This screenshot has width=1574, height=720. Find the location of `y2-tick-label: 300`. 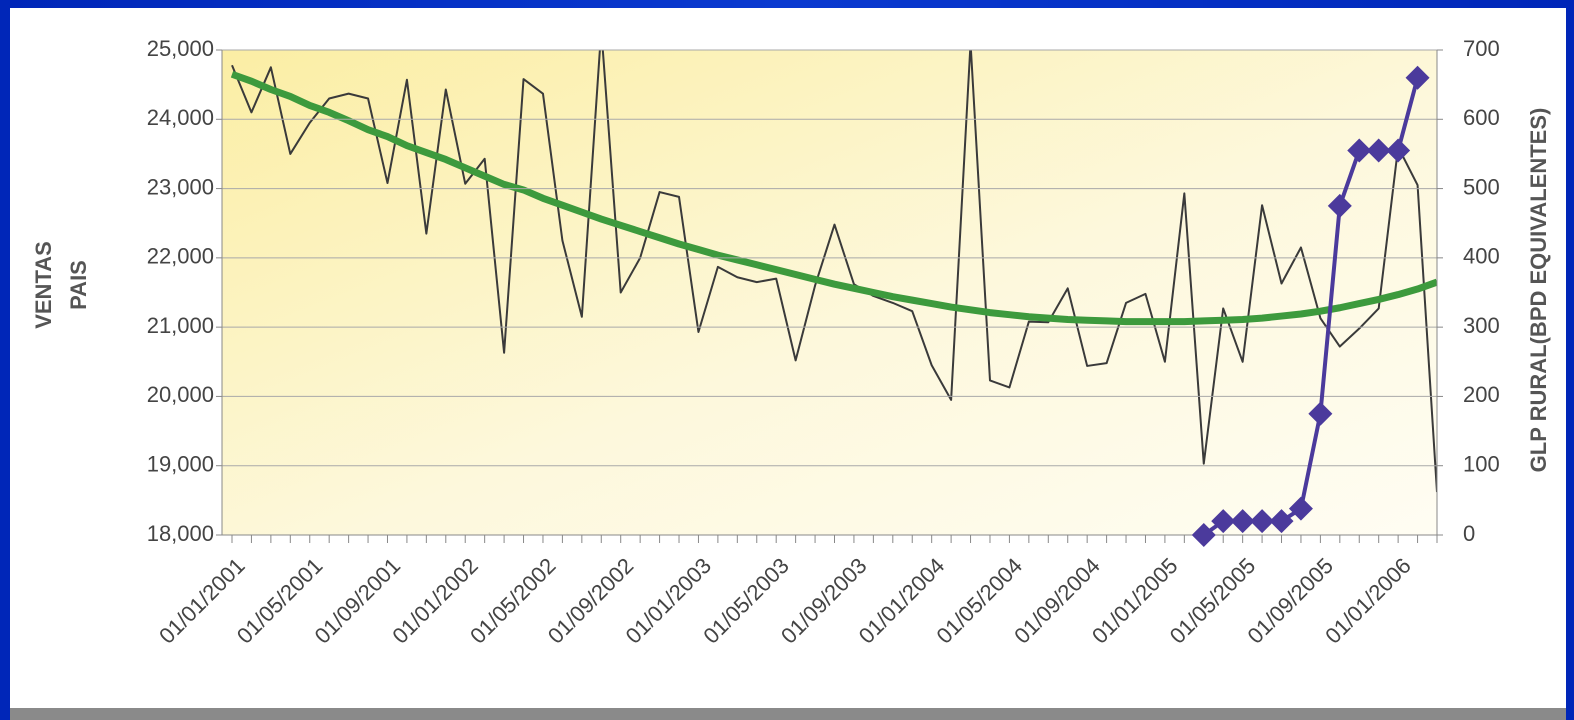

y2-tick-label: 300 is located at coordinates (1481, 325).